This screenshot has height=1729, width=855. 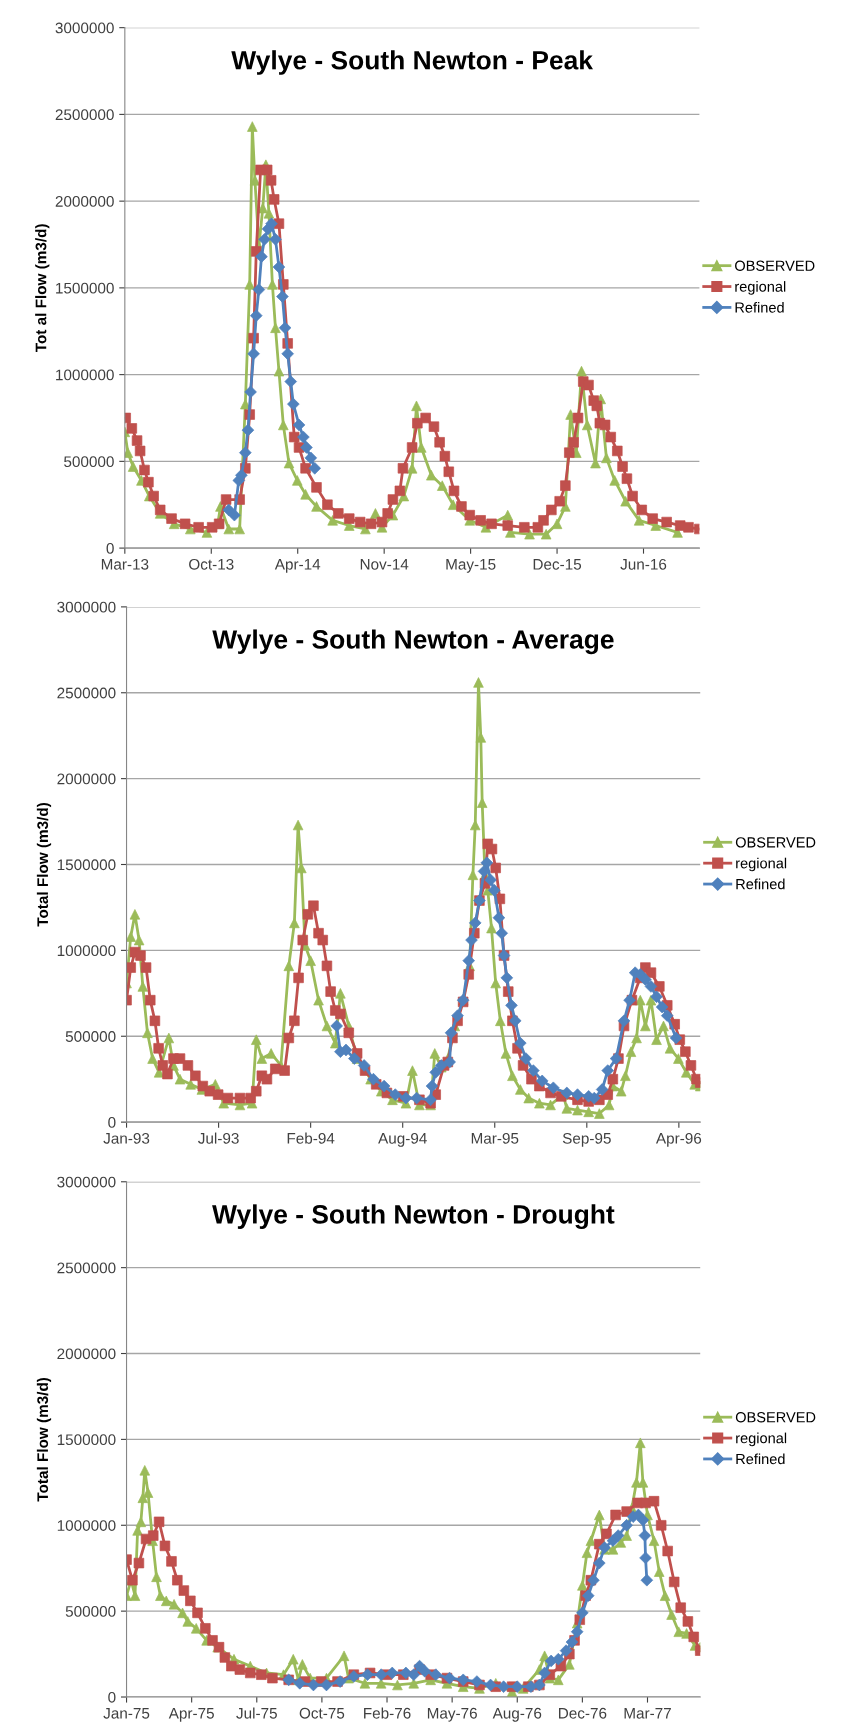 What do you see at coordinates (413, 642) in the screenshot?
I see `text: Wylye - South Newton - Average` at bounding box center [413, 642].